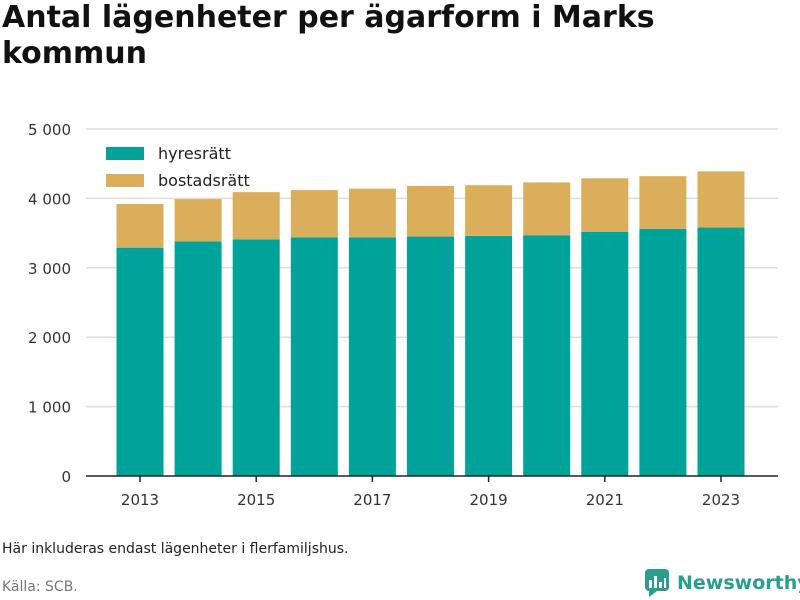 The height and width of the screenshot is (600, 800). What do you see at coordinates (489, 355) in the screenshot?
I see `bar-hyresratt-2019` at bounding box center [489, 355].